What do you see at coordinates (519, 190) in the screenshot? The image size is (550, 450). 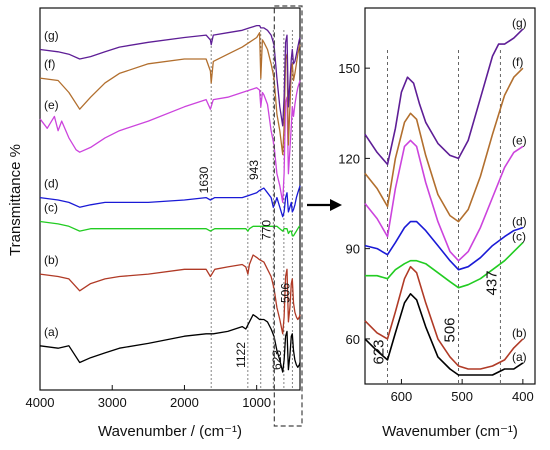 I see `right-curve-labels: (a) (b) (c)(d) (e) (f) (g)` at bounding box center [519, 190].